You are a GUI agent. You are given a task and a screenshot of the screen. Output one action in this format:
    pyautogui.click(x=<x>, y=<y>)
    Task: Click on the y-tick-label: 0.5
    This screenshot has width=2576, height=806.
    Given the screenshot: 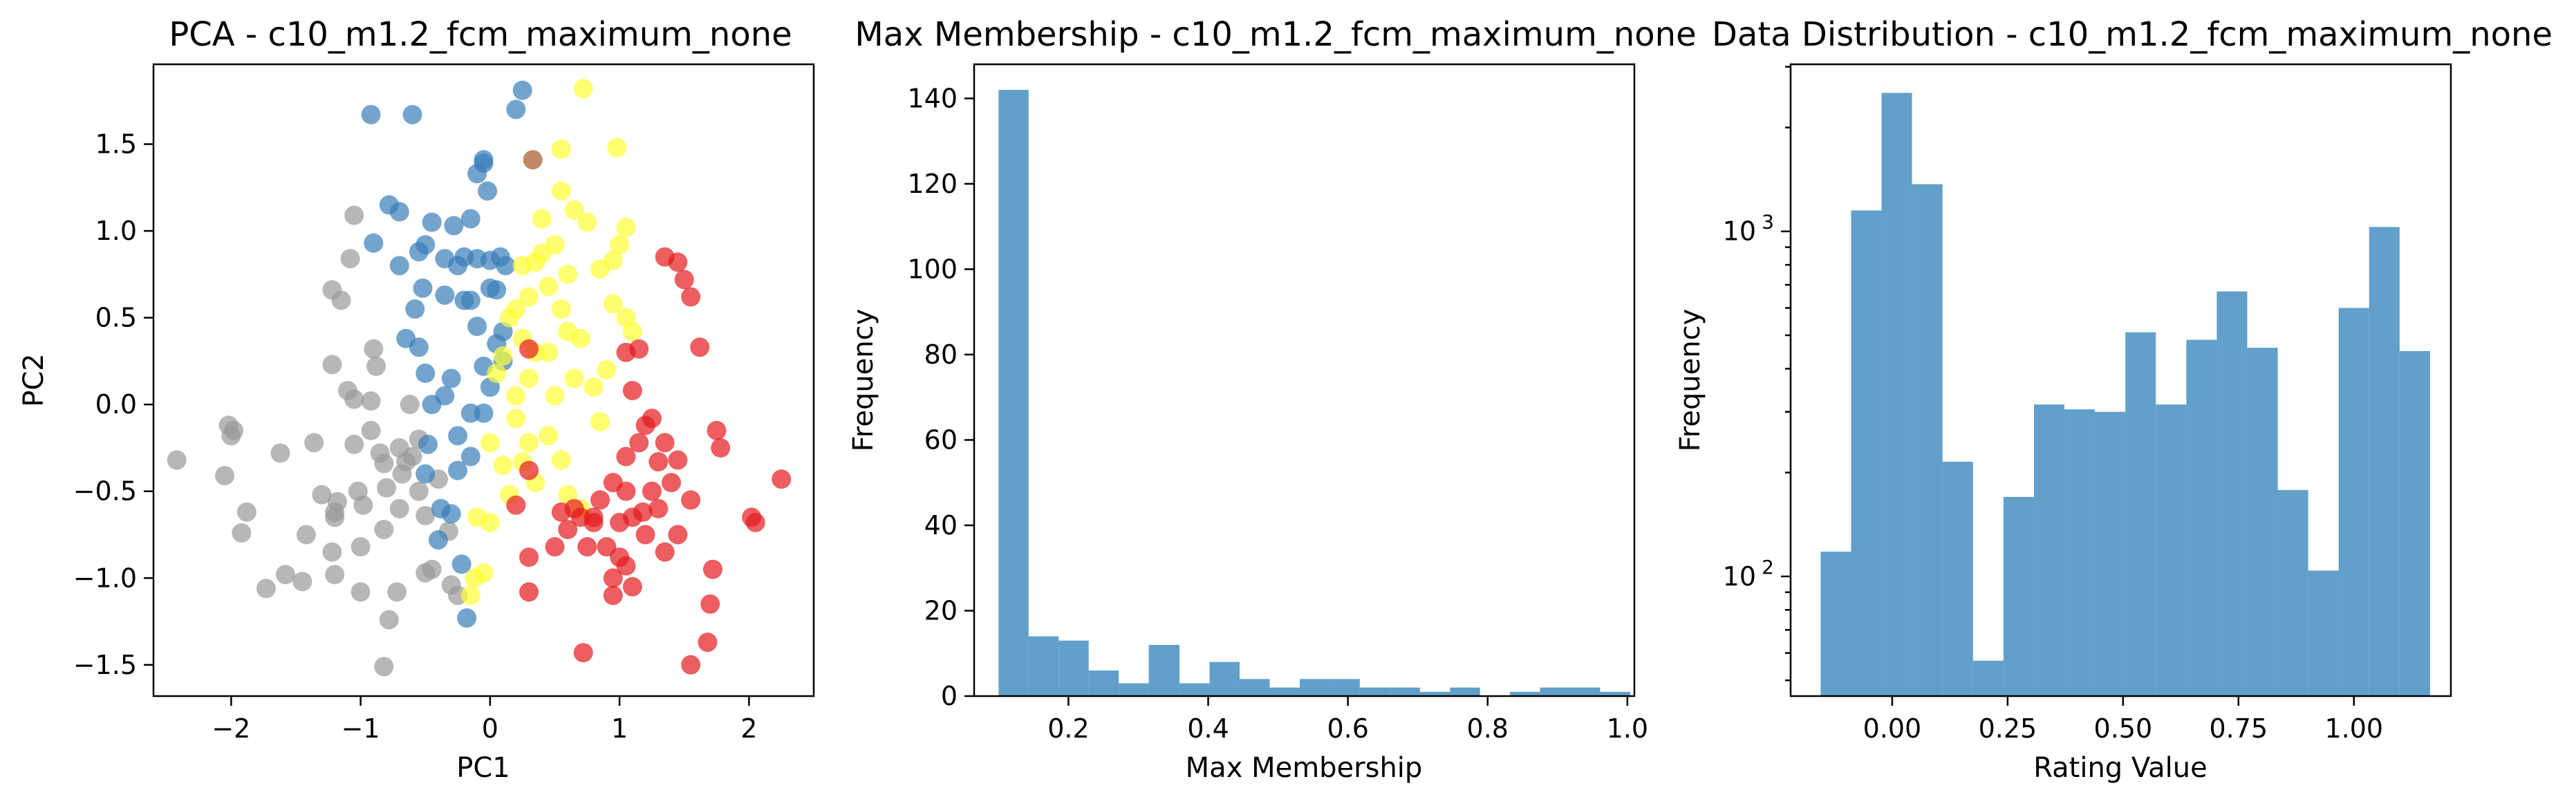 What is the action you would take?
    pyautogui.click(x=116, y=318)
    